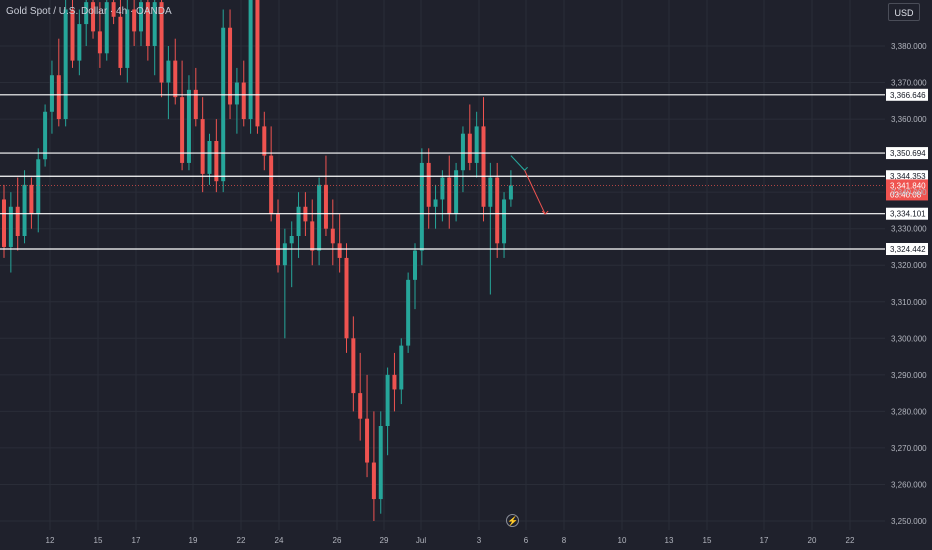 This screenshot has height=550, width=932. I want to click on level-label: 3,350.694, so click(908, 153).